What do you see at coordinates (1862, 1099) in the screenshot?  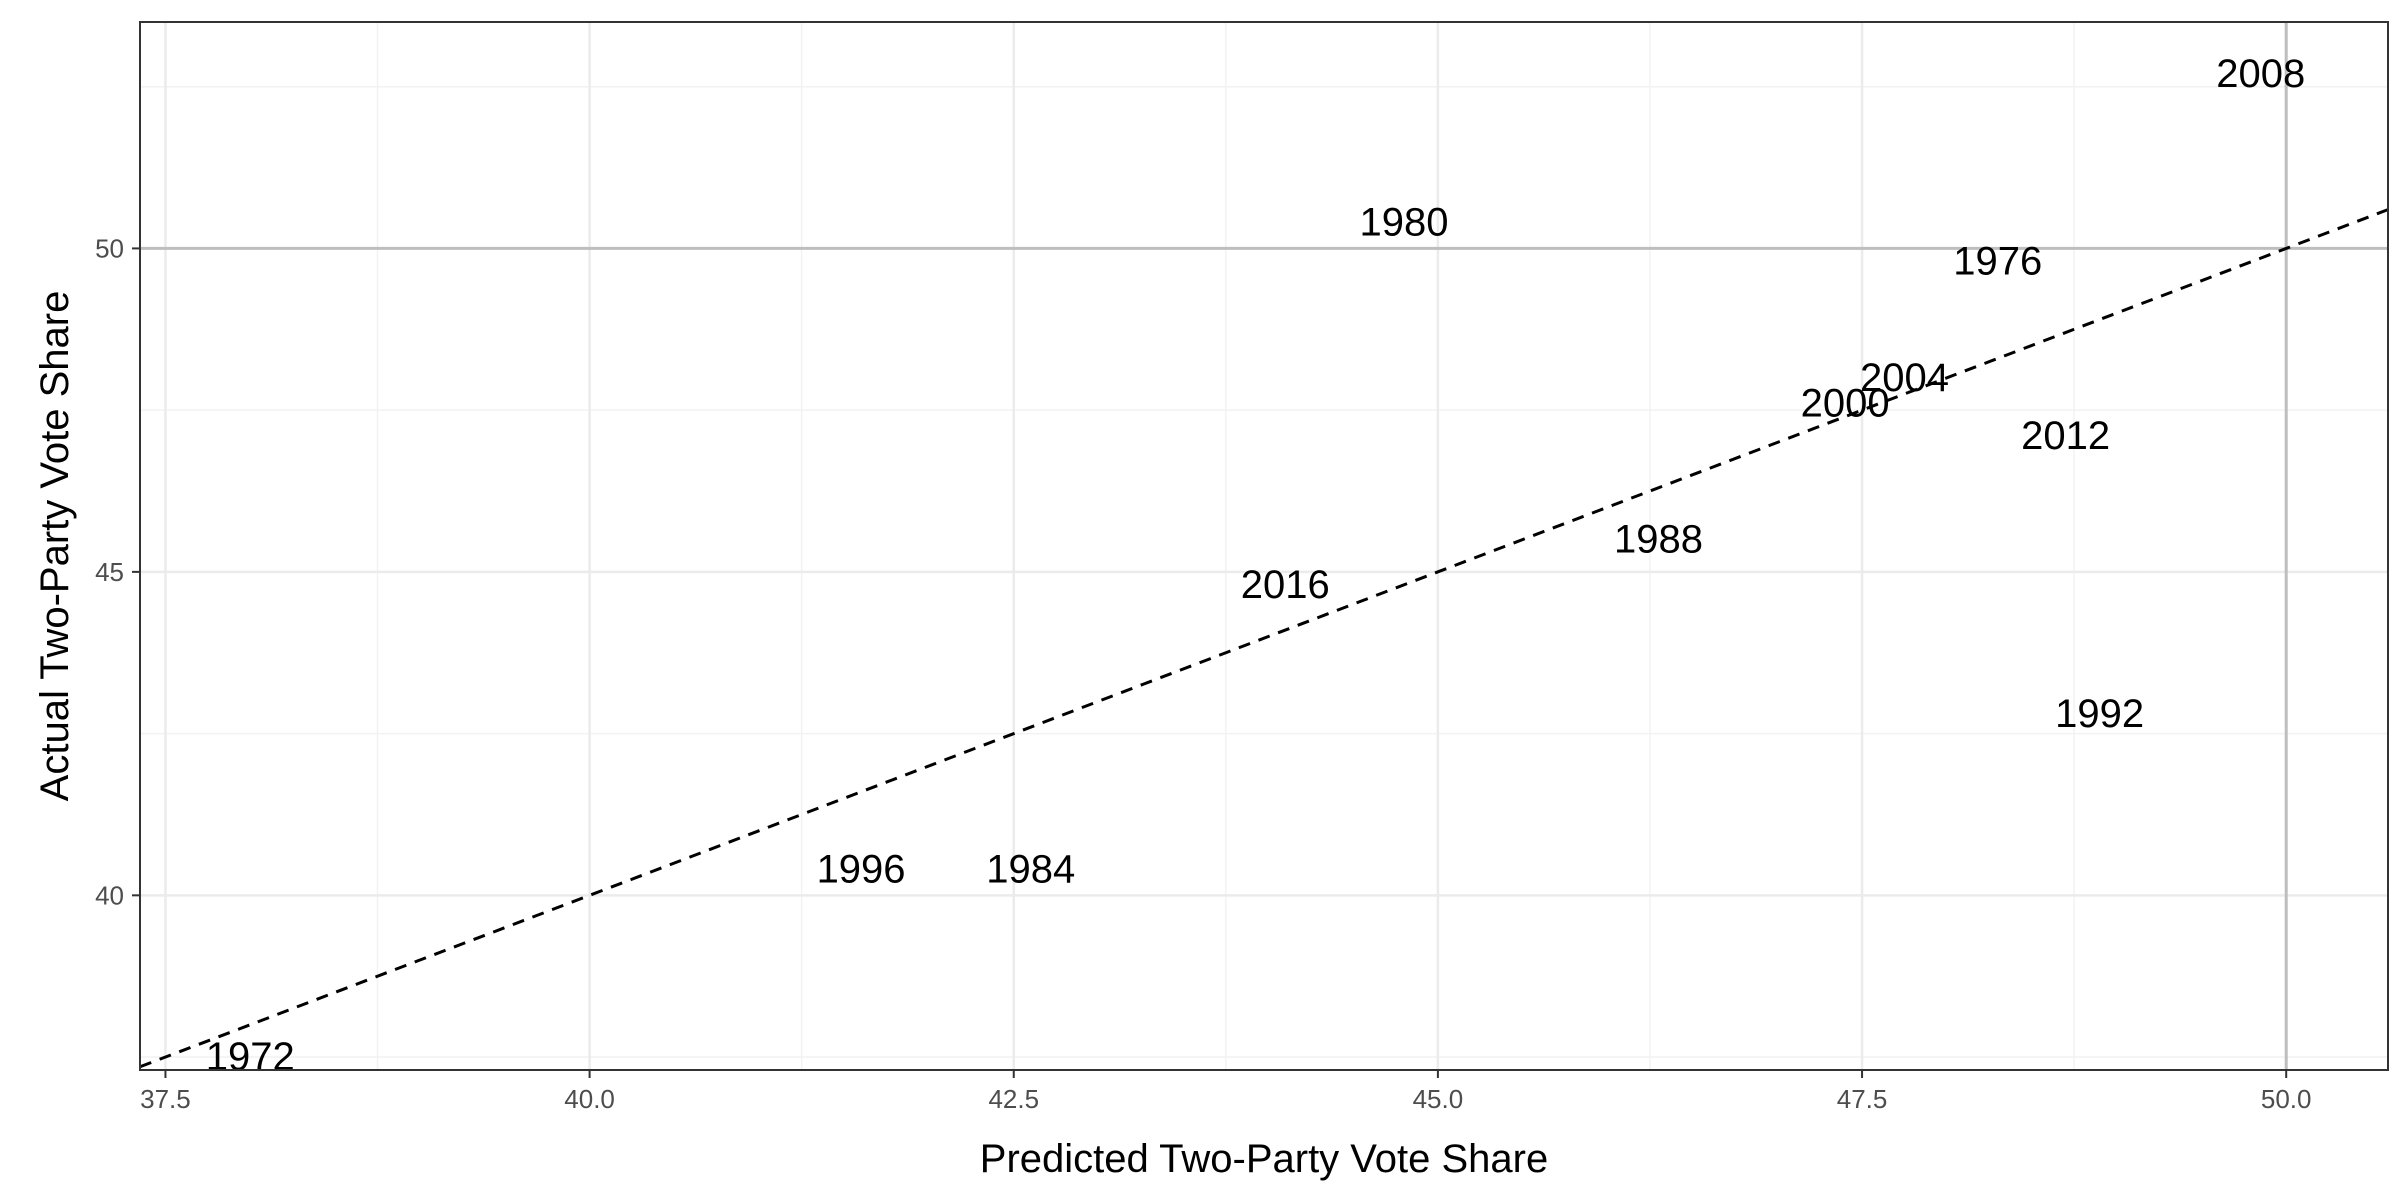 I see `x-tick-label: 47.5` at bounding box center [1862, 1099].